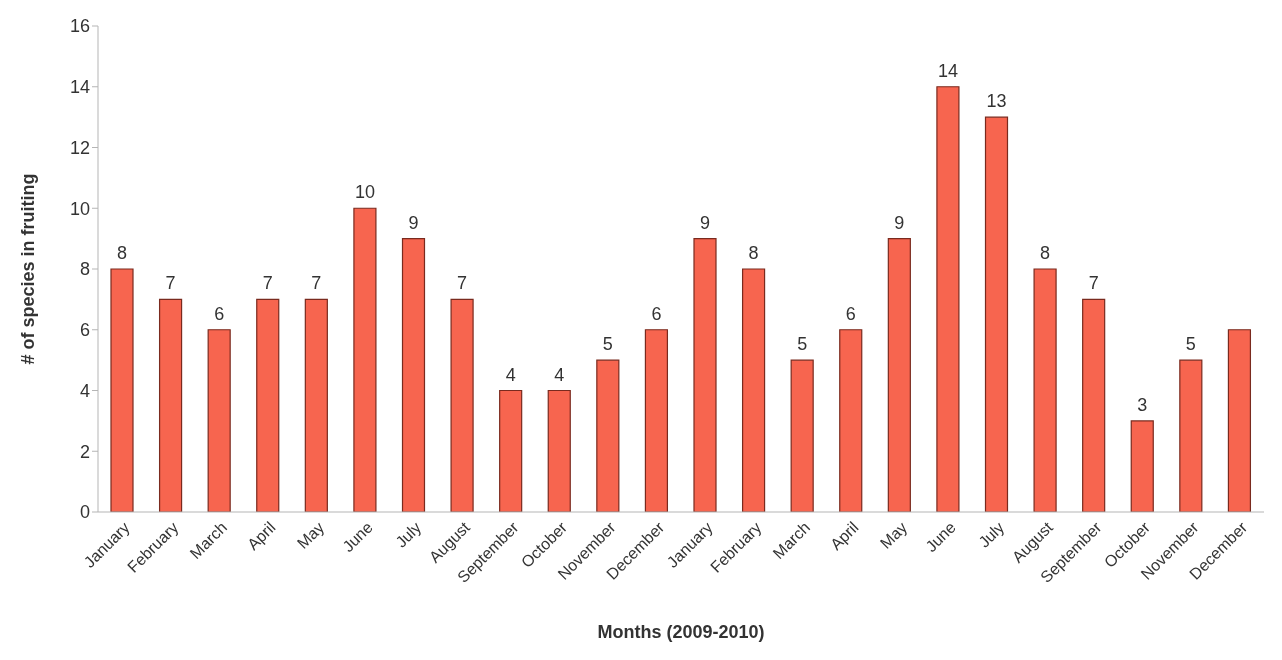 This screenshot has width=1282, height=660. Describe the element at coordinates (79, 147) in the screenshot. I see `y-tick-label: 12` at that location.